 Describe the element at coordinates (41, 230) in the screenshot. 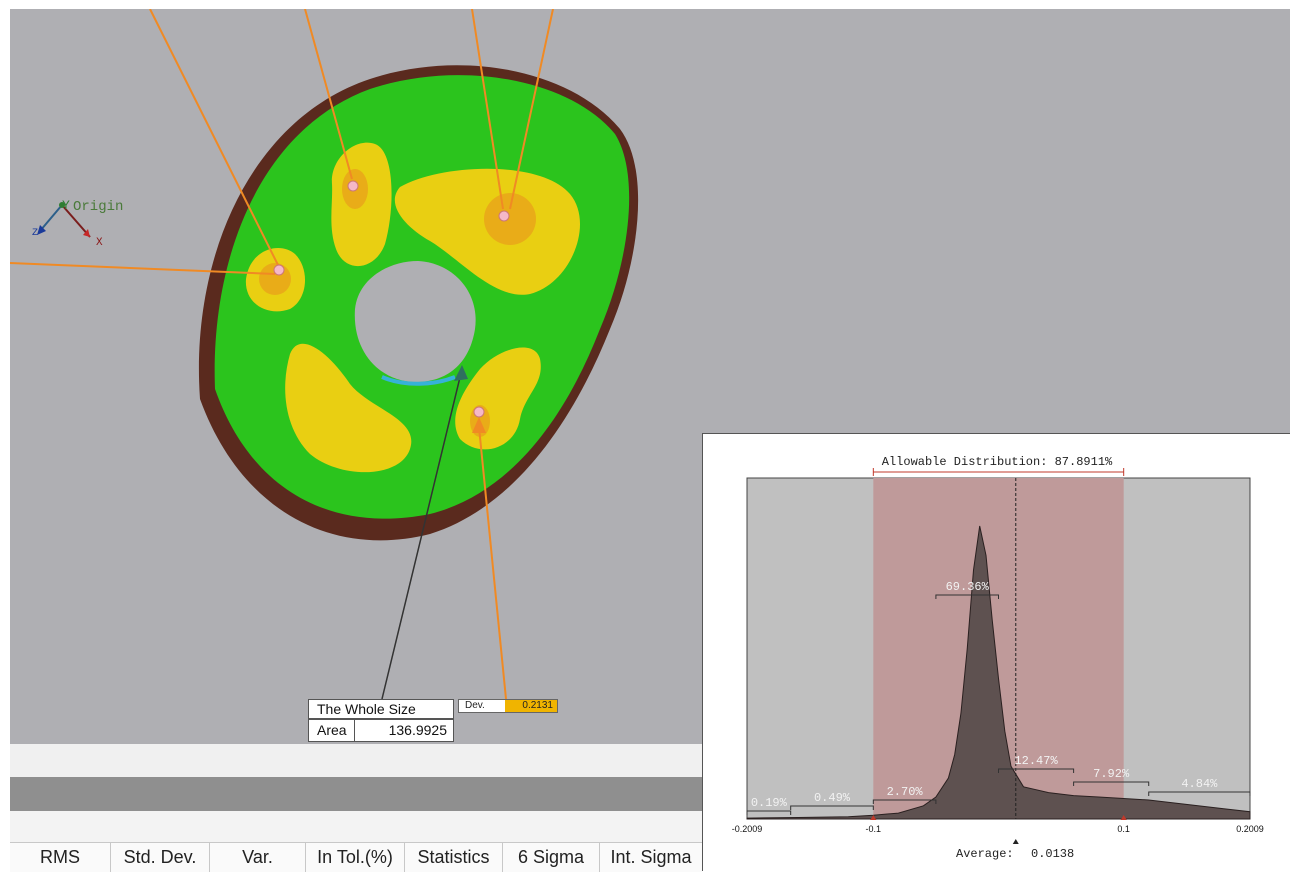

I see `z-axis-arrow-icon` at that location.